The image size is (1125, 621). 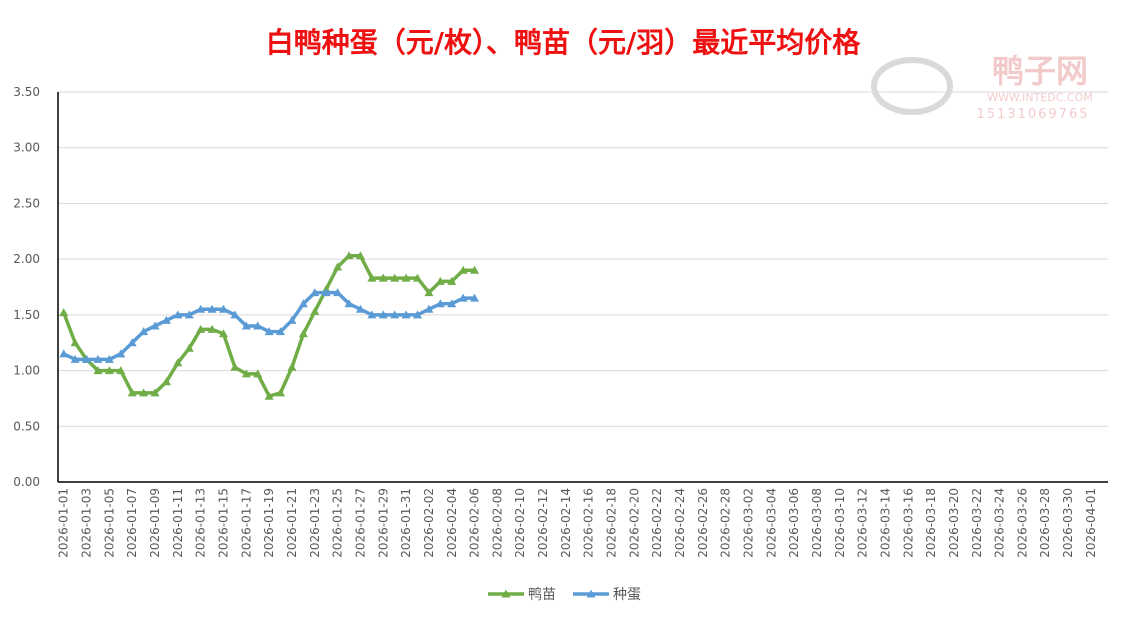 What do you see at coordinates (657, 523) in the screenshot?
I see `x-tick-label: 2026-02-22` at bounding box center [657, 523].